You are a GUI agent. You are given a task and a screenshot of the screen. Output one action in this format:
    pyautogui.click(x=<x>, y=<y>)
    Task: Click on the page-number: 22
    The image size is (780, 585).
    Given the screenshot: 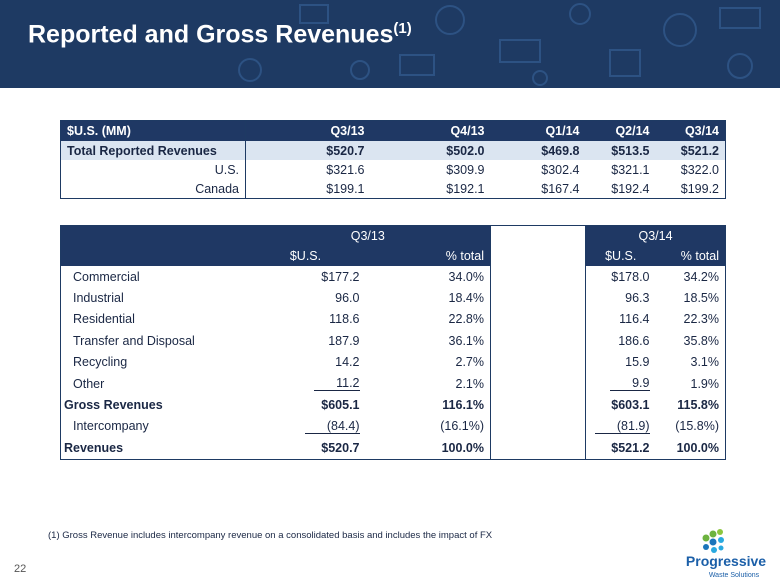 What is the action you would take?
    pyautogui.click(x=20, y=569)
    